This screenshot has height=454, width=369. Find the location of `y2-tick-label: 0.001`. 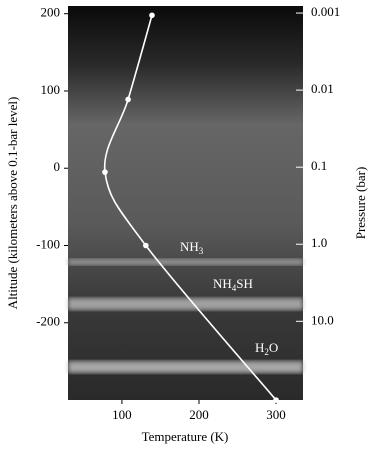

y2-tick-label: 0.001 is located at coordinates (325, 11).